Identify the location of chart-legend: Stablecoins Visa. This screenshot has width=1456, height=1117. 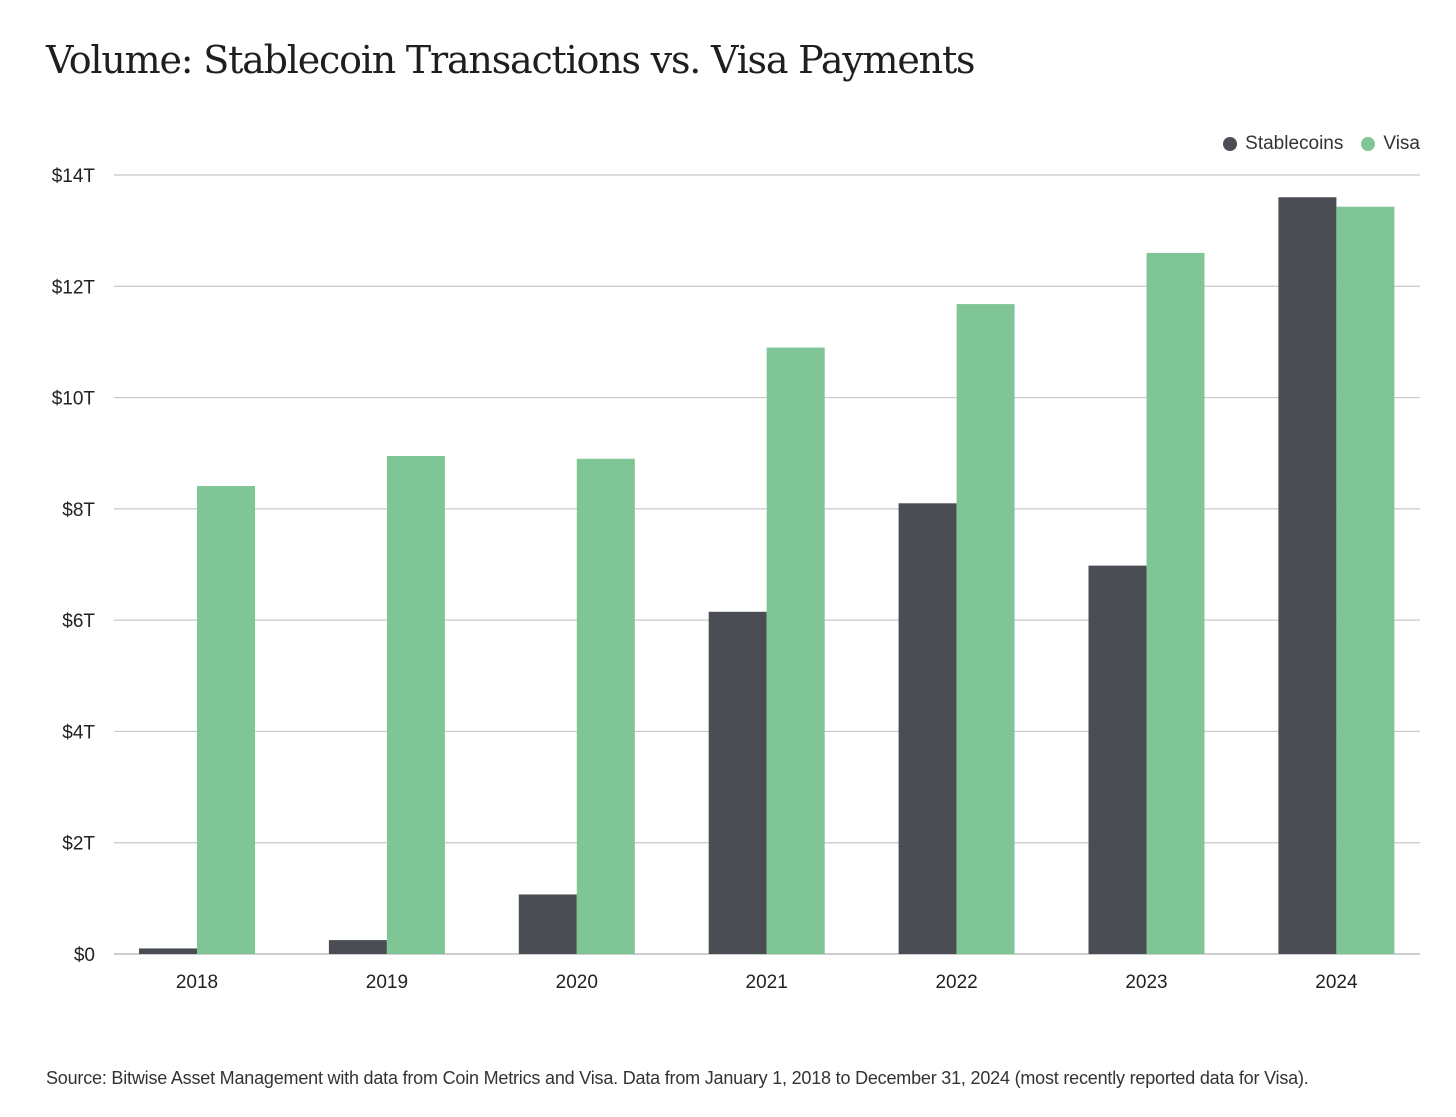
(1312, 144).